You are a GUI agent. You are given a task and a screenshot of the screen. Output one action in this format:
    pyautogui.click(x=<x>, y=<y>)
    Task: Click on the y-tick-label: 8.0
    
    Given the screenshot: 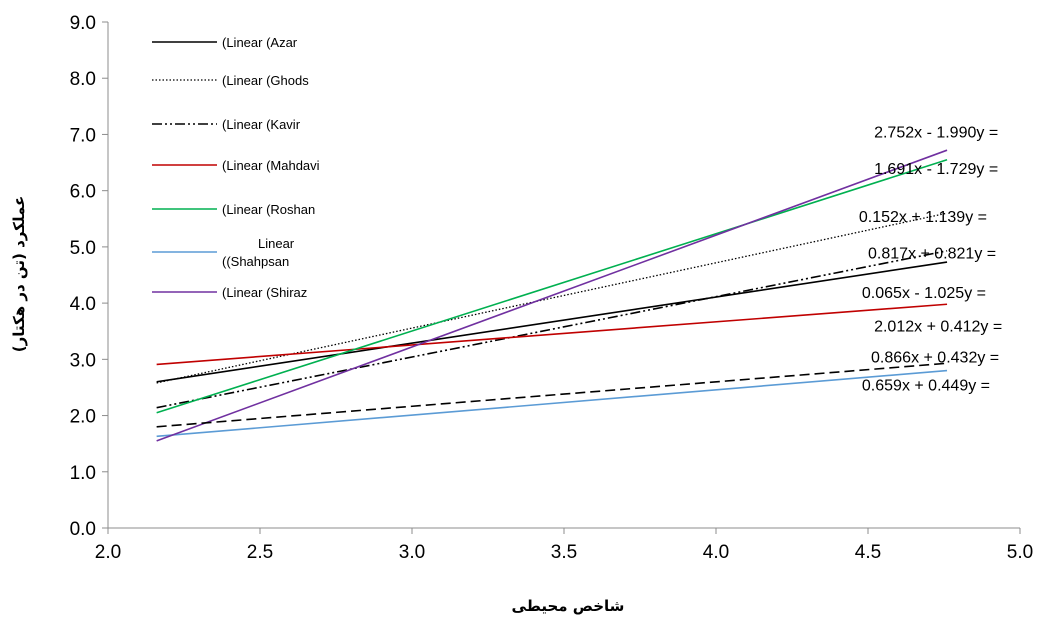 What is the action you would take?
    pyautogui.click(x=83, y=79)
    